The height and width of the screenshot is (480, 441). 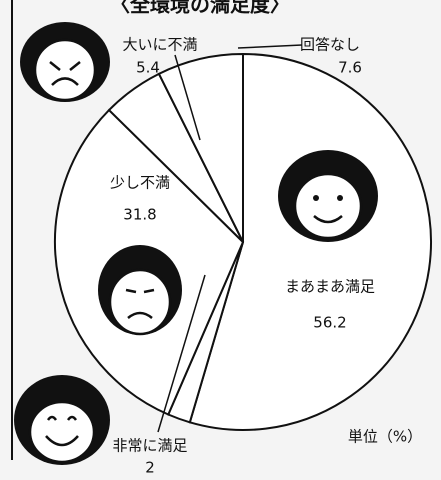 I want to click on slice-label: 非常に満足, so click(x=149, y=446).